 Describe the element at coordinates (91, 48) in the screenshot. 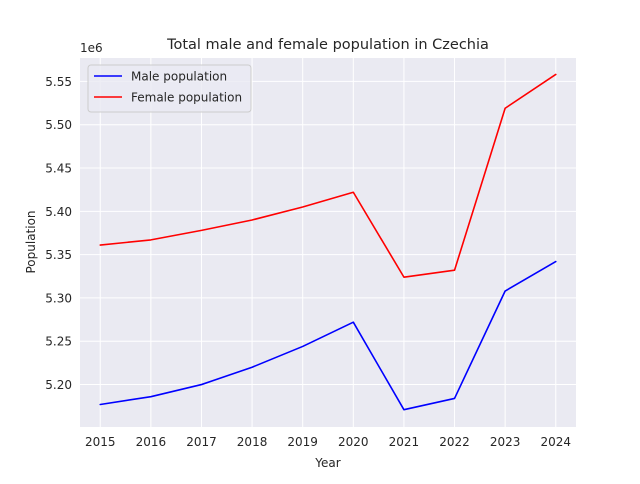

I see `y-offset-label: 1e6` at that location.